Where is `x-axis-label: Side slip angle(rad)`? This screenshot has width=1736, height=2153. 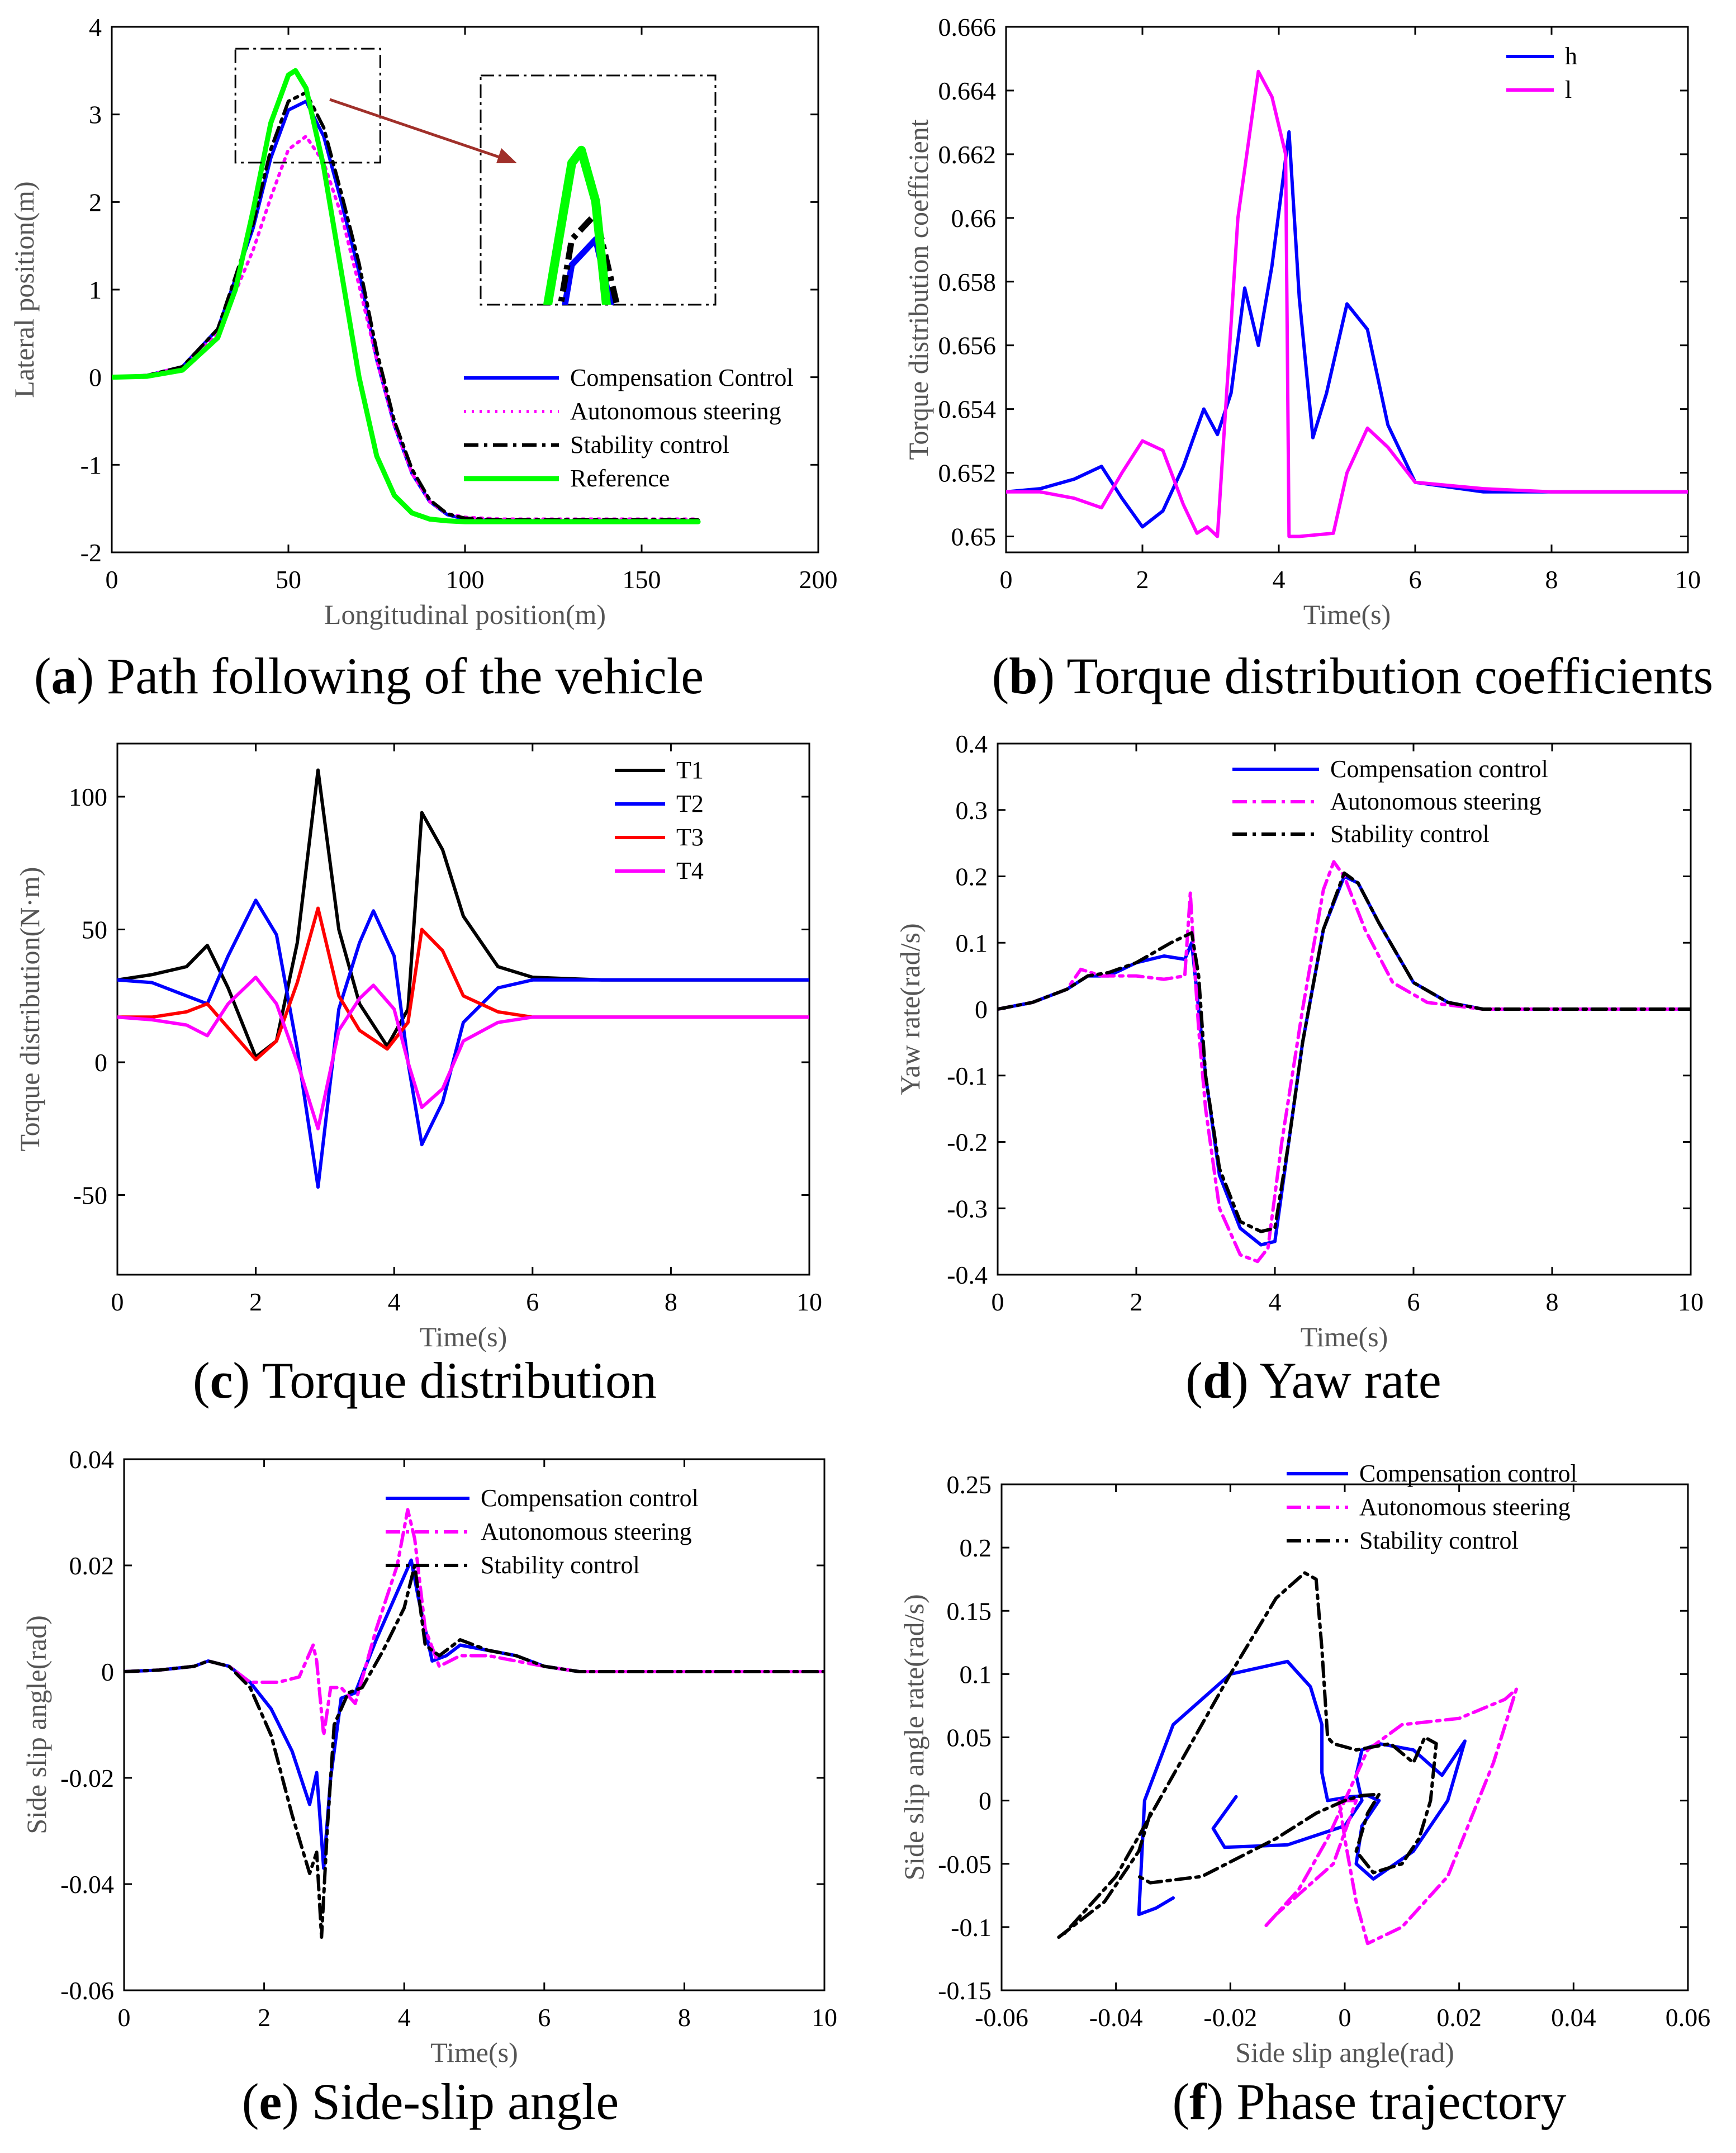 x-axis-label: Side slip angle(rad) is located at coordinates (1344, 2052).